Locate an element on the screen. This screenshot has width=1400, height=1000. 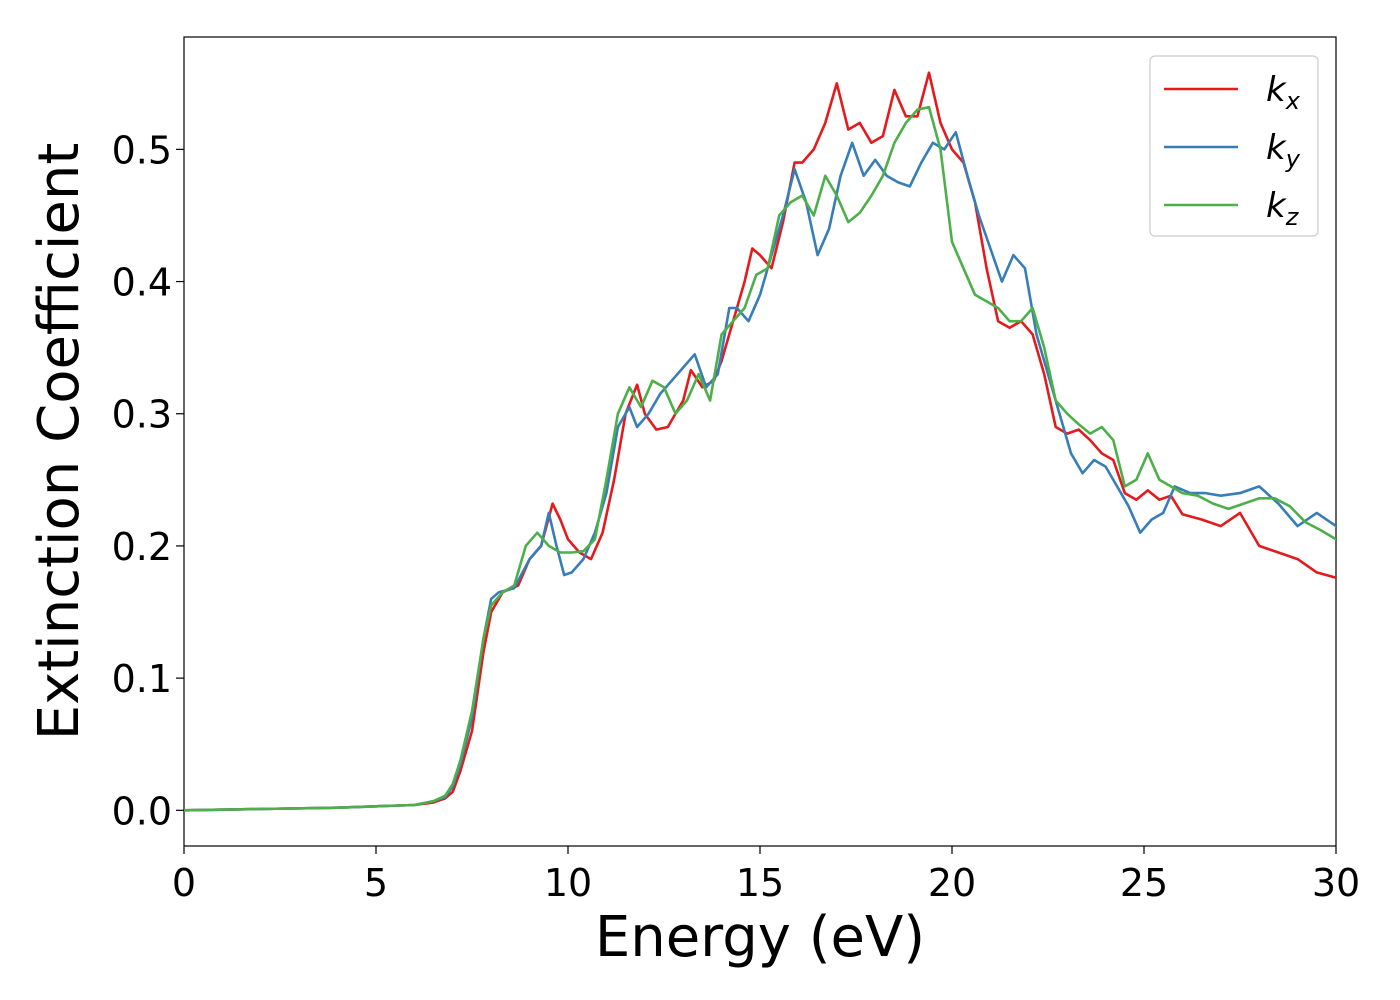
x-tick-label: 5 is located at coordinates (376, 883).